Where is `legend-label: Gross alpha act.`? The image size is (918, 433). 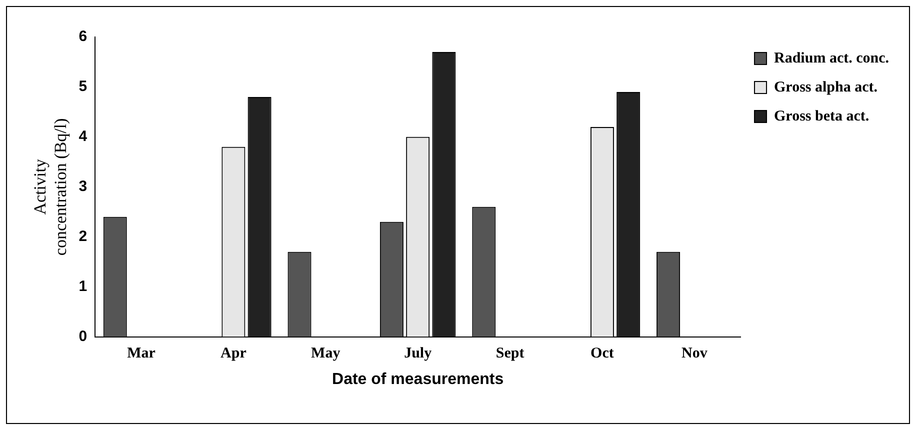 legend-label: Gross alpha act. is located at coordinates (826, 87).